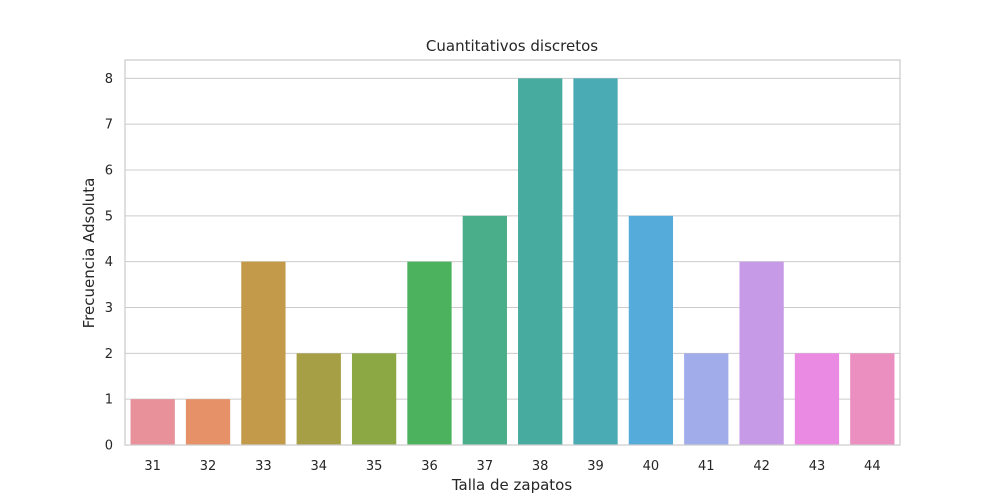  What do you see at coordinates (651, 466) in the screenshot?
I see `x-tick-label: 40` at bounding box center [651, 466].